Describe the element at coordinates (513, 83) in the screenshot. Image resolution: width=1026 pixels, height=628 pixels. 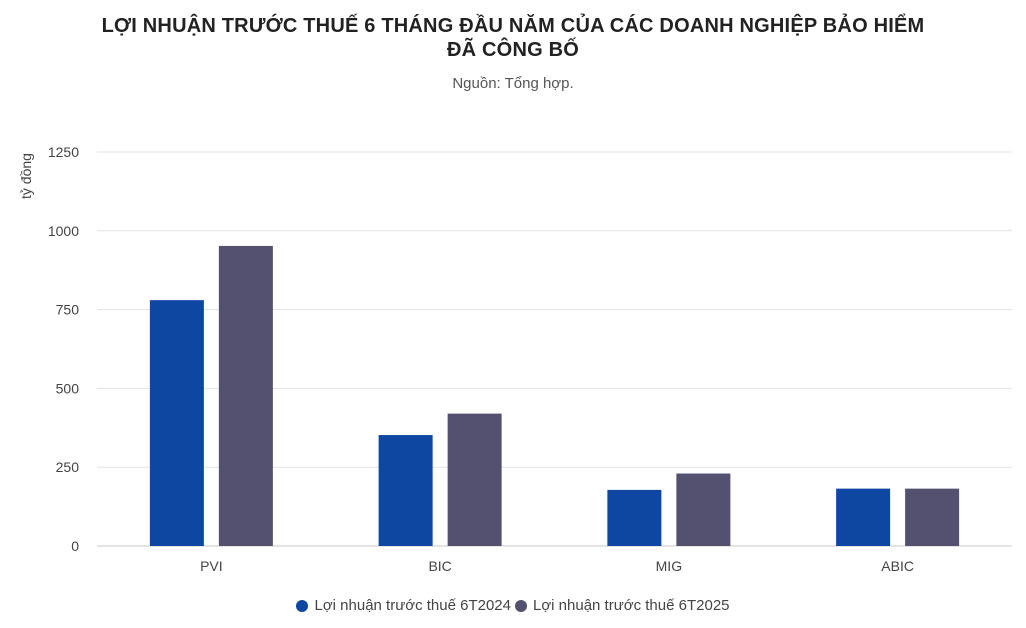
I see `chart-subtitle: Nguồn: Tổng hợp.` at that location.